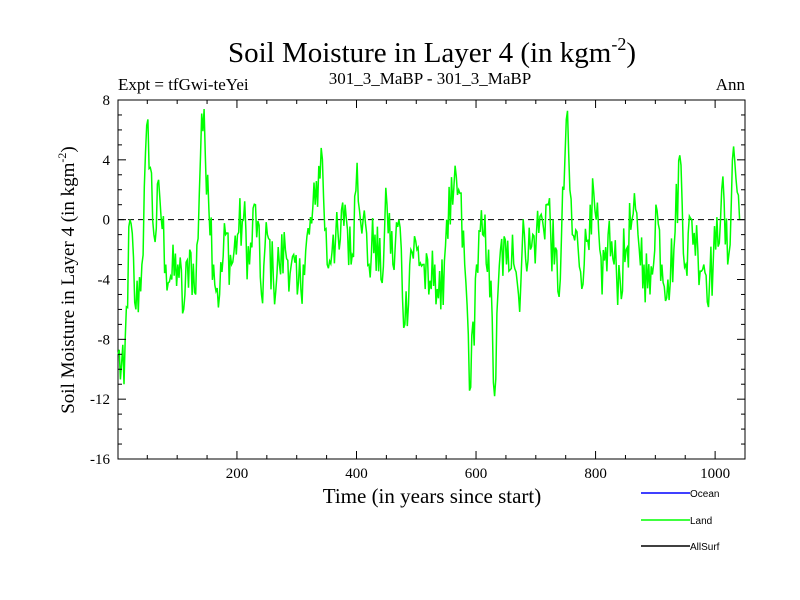 This screenshot has width=800, height=600. What do you see at coordinates (705, 547) in the screenshot?
I see `legend-label-allsurf: AllSurf` at bounding box center [705, 547].